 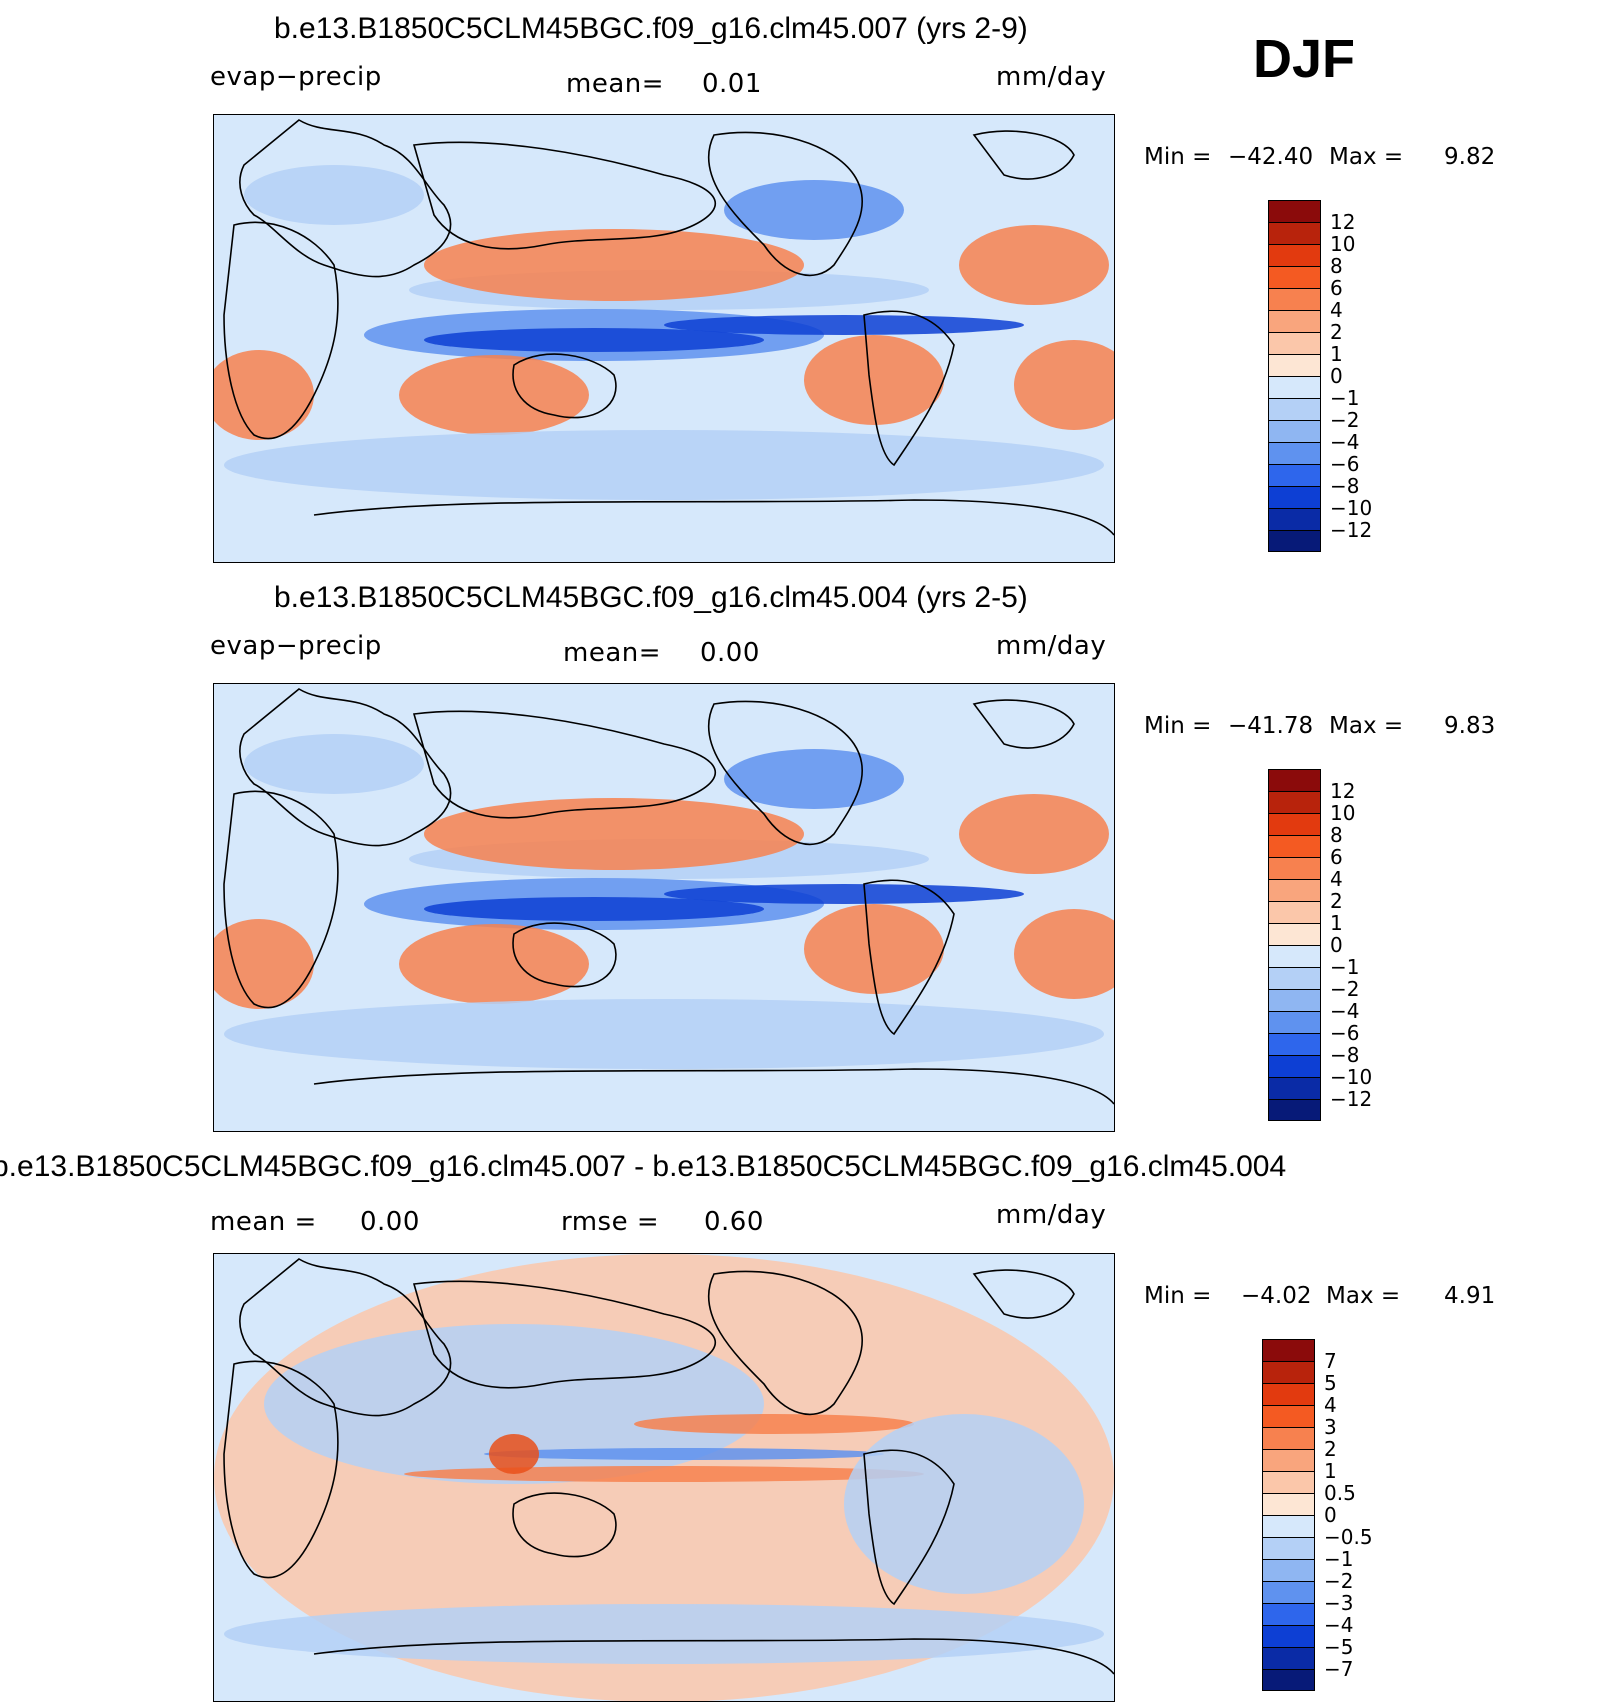 I want to click on colorbar-tick-label: 8, so click(x=1336, y=266).